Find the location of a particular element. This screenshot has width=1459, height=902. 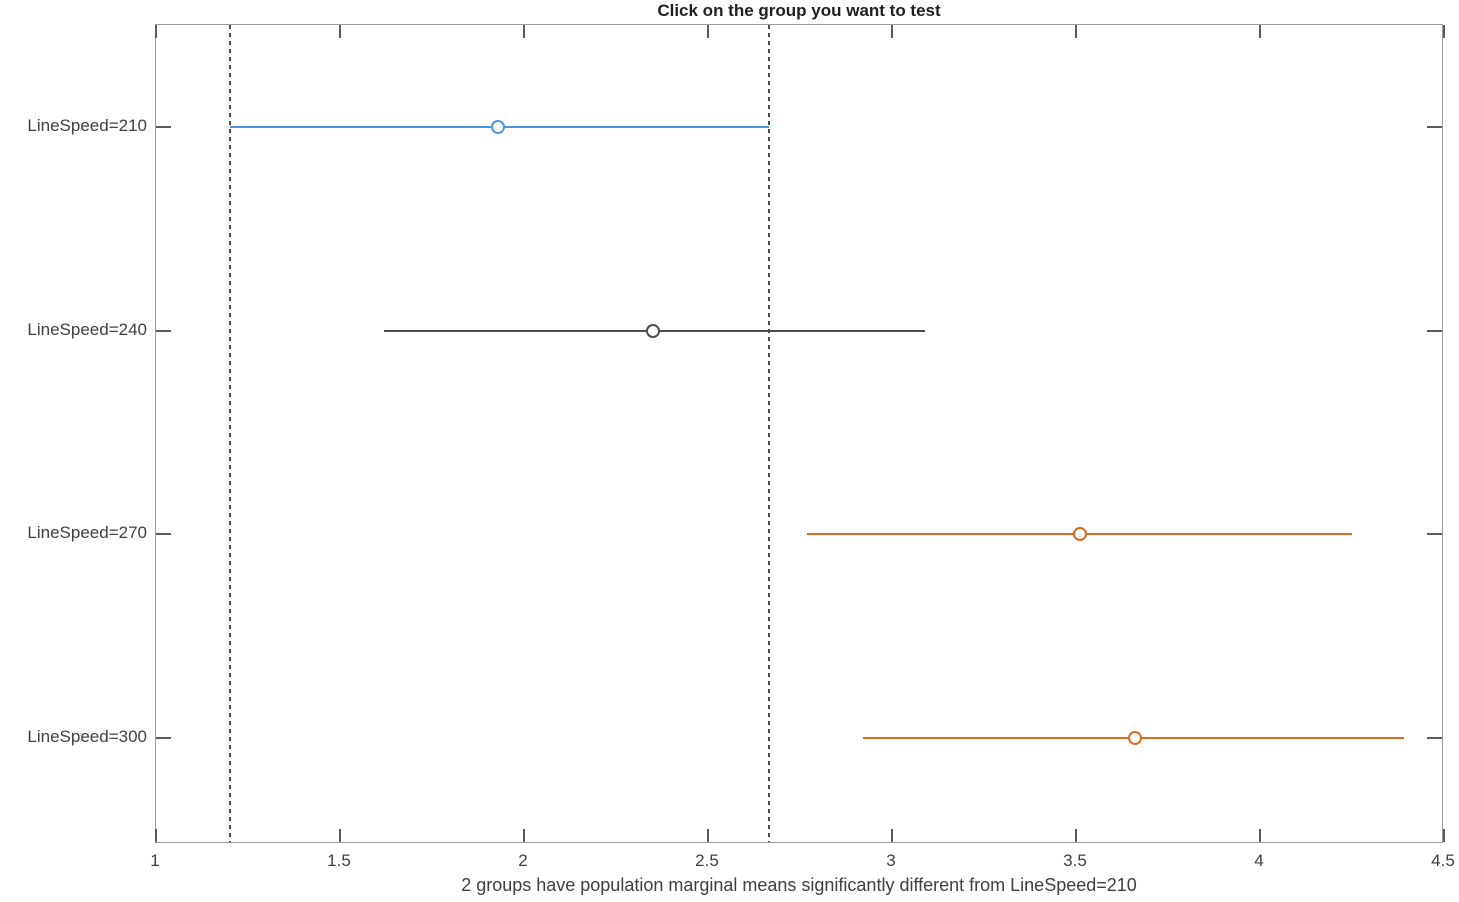

y-tick-label-linespeed-210: LineSpeed=210 is located at coordinates (87, 125).